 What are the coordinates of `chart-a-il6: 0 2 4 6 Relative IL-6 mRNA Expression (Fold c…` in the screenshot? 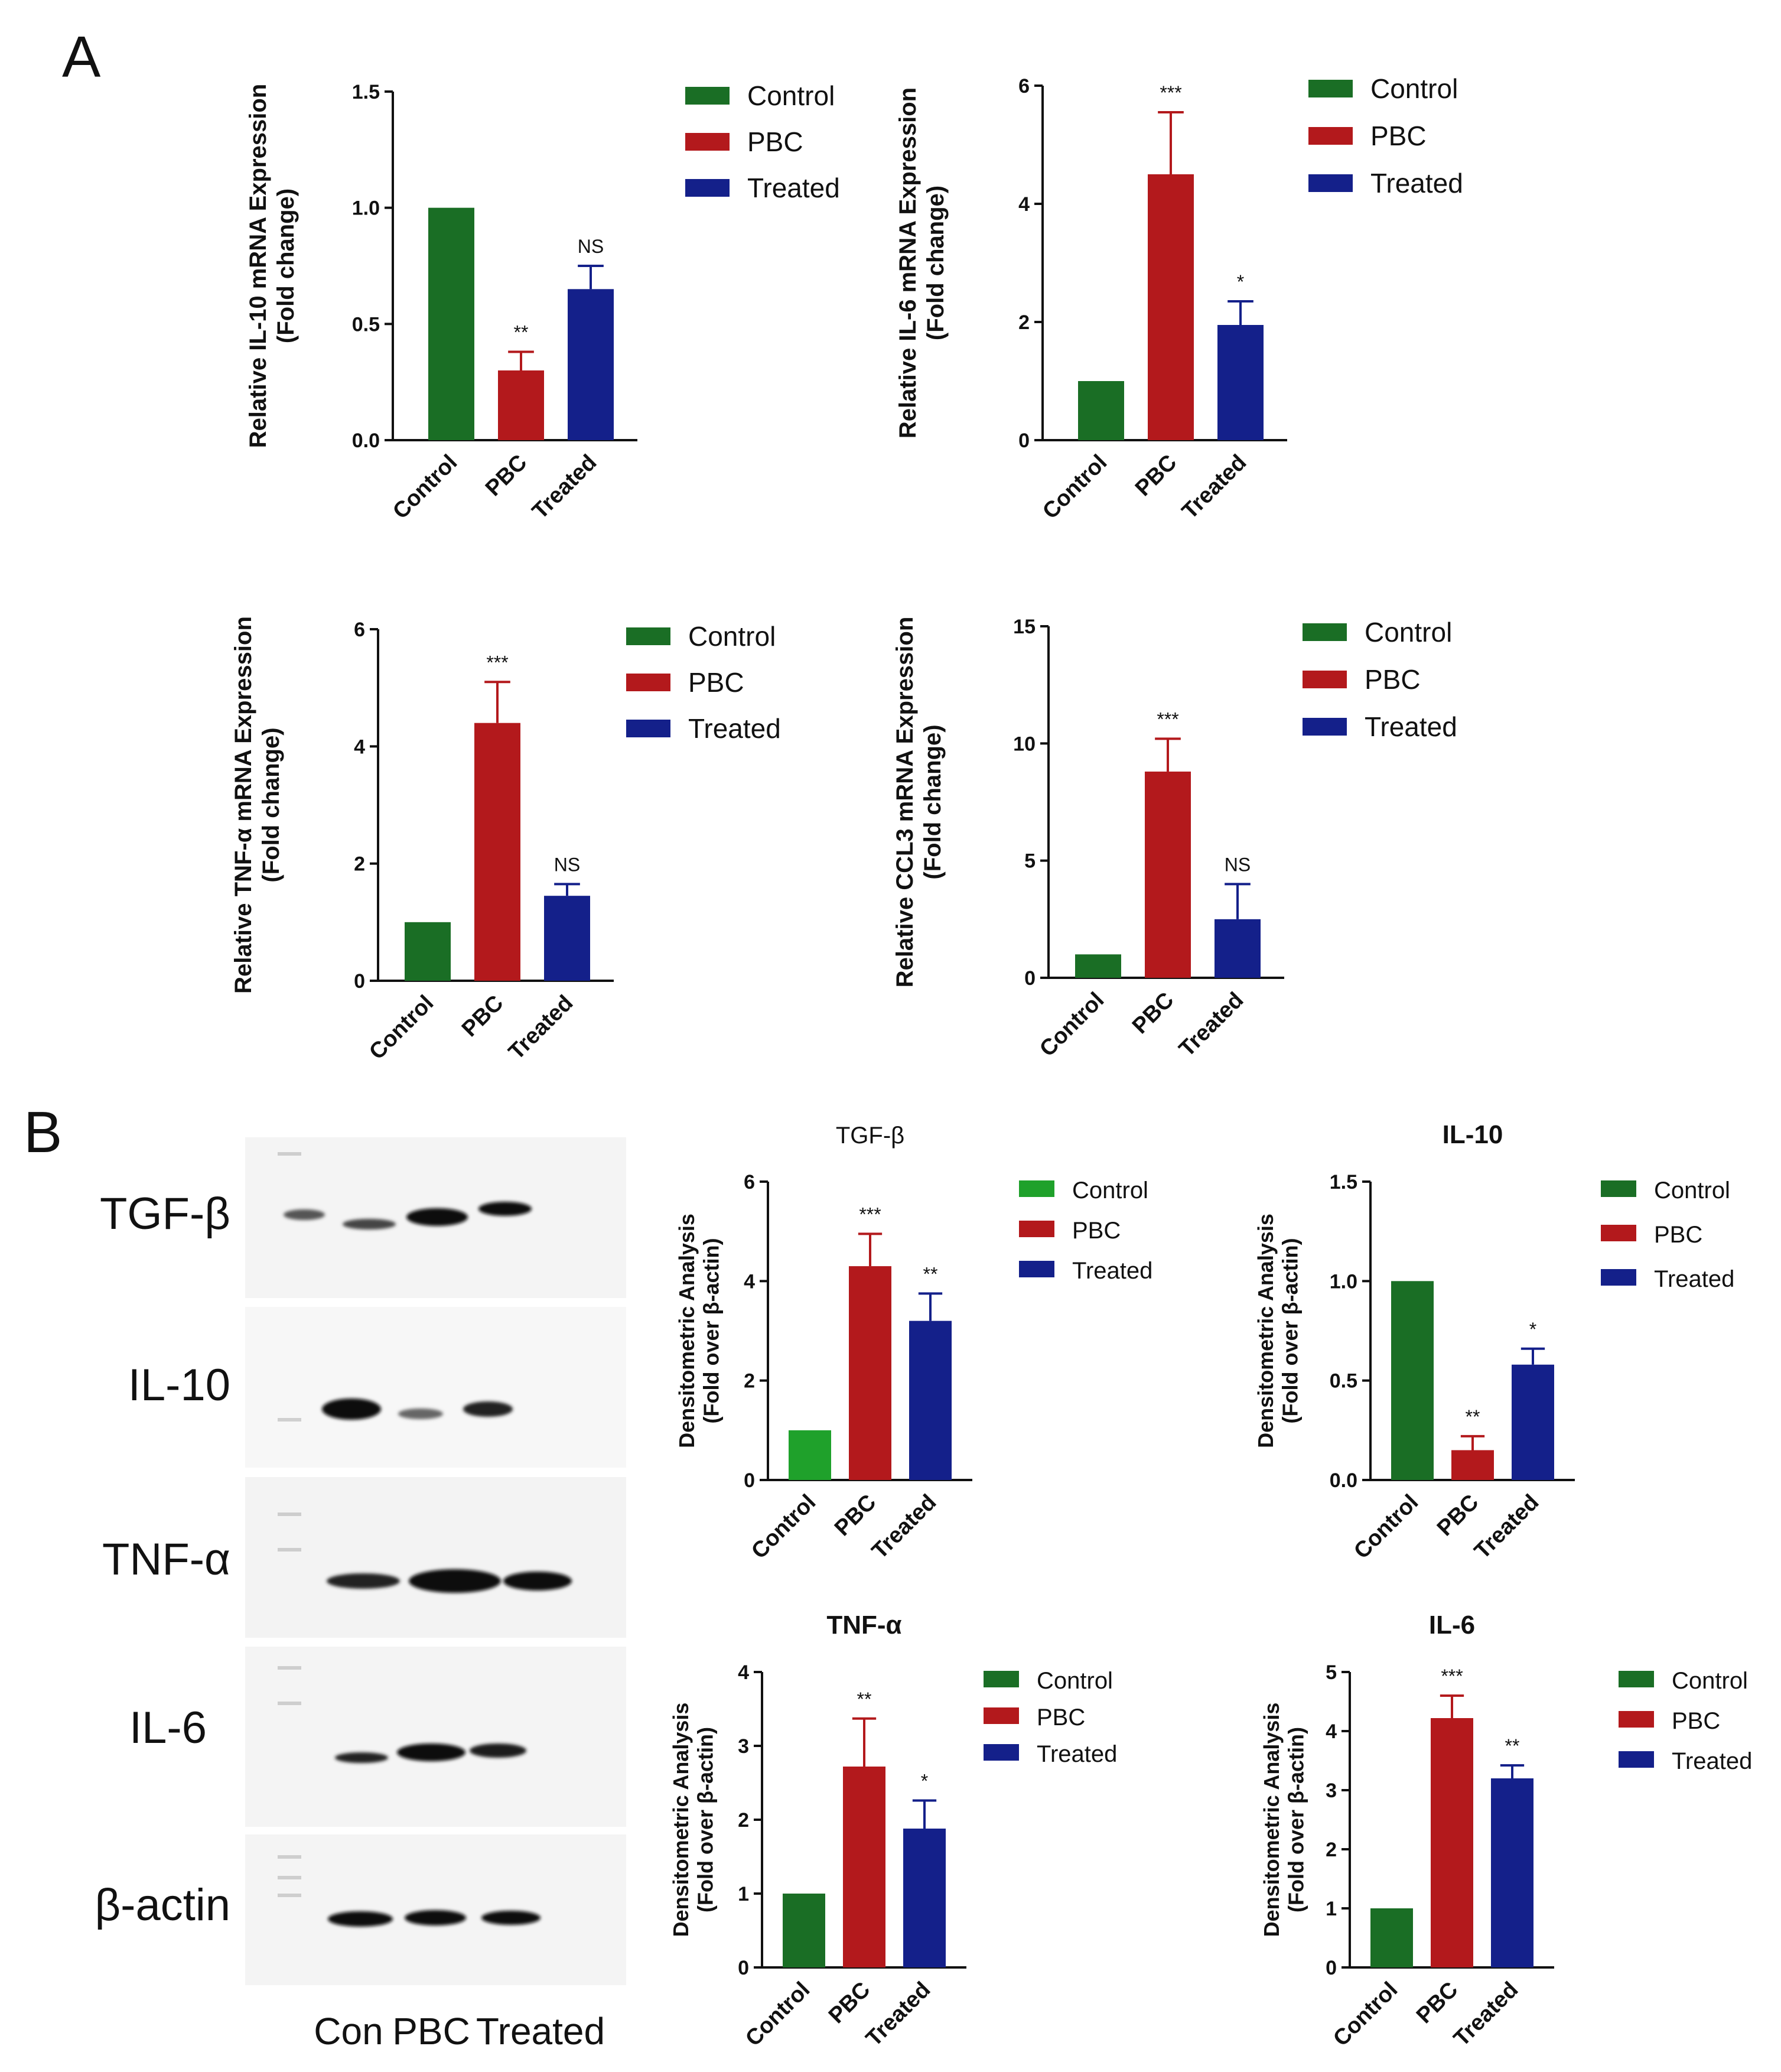 It's located at (1179, 298).